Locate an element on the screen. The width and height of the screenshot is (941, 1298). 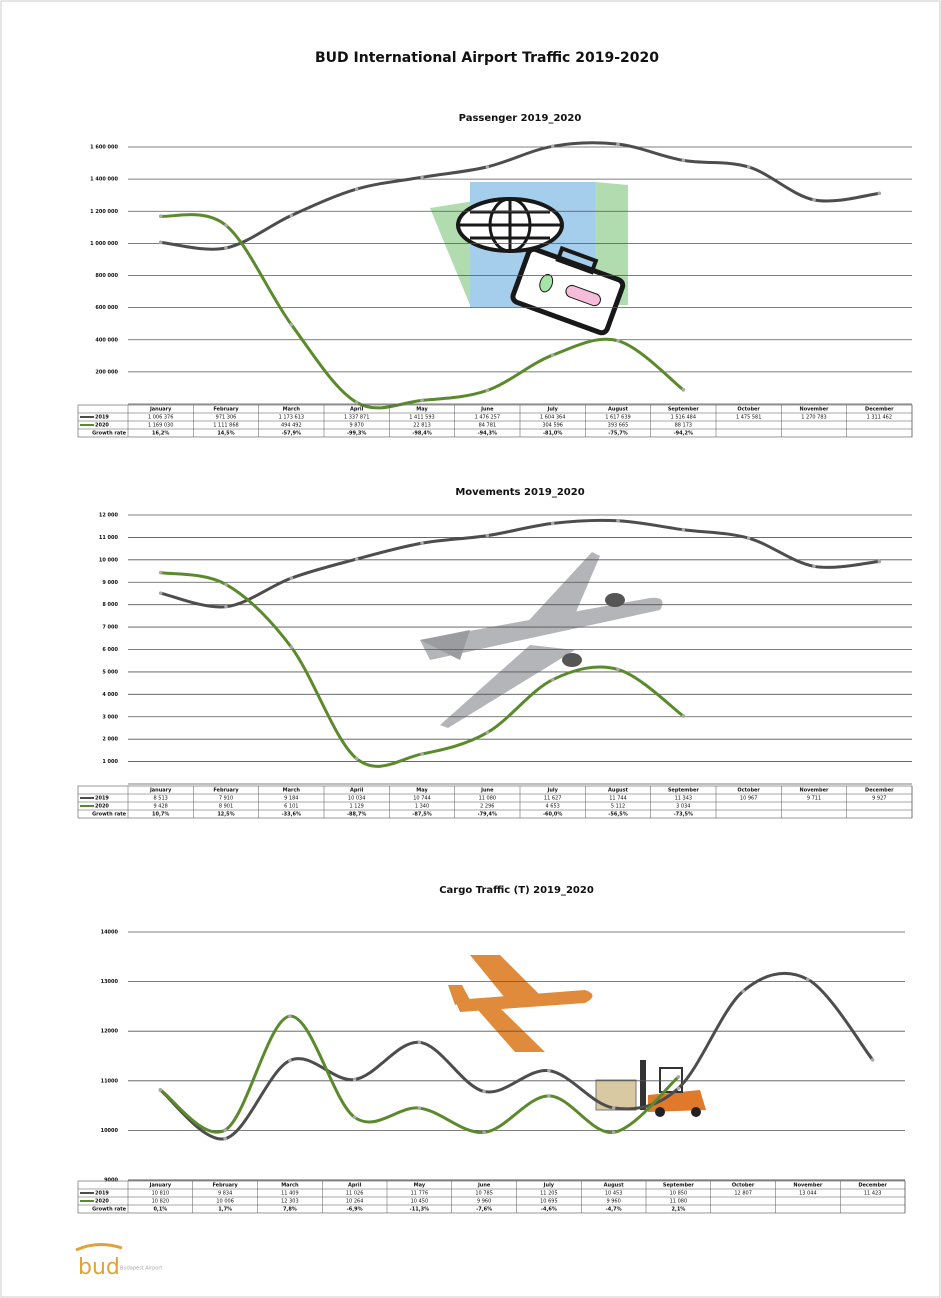
growth-rate-cell: 7,8% is located at coordinates (290, 1210).